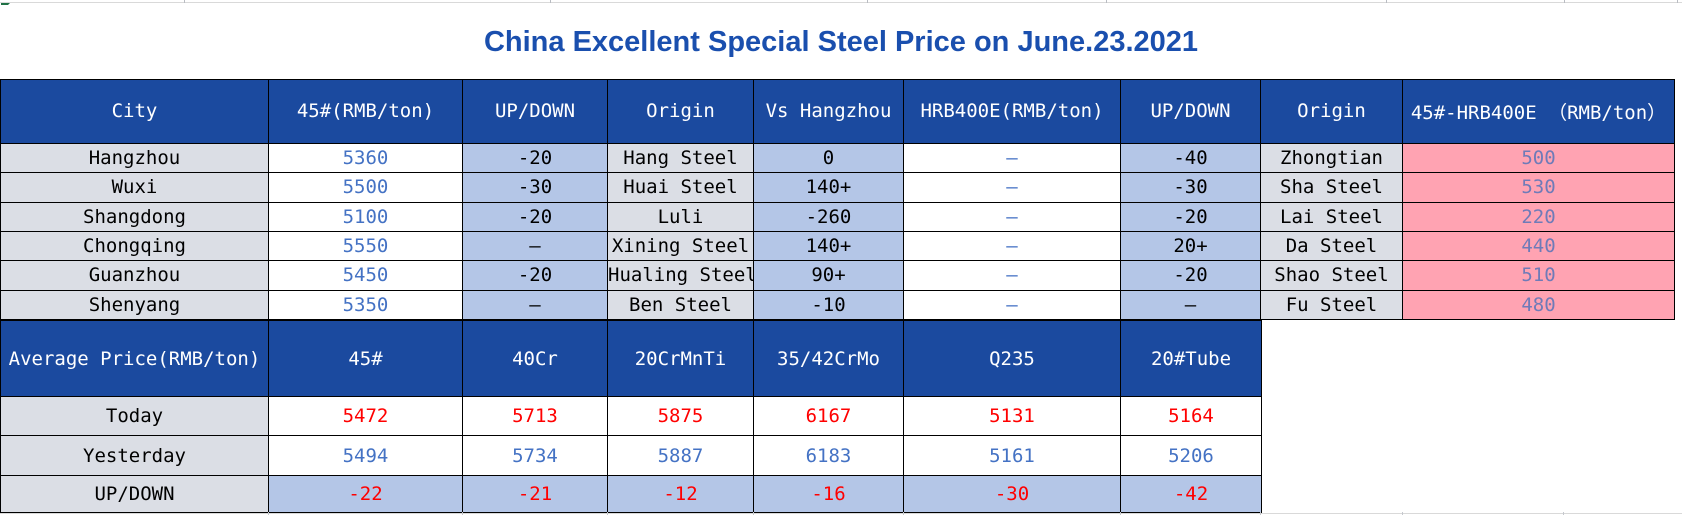 This screenshot has height=515, width=1682. Describe the element at coordinates (680, 305) in the screenshot. I see `cell-origin-1: Ben Steel` at that location.